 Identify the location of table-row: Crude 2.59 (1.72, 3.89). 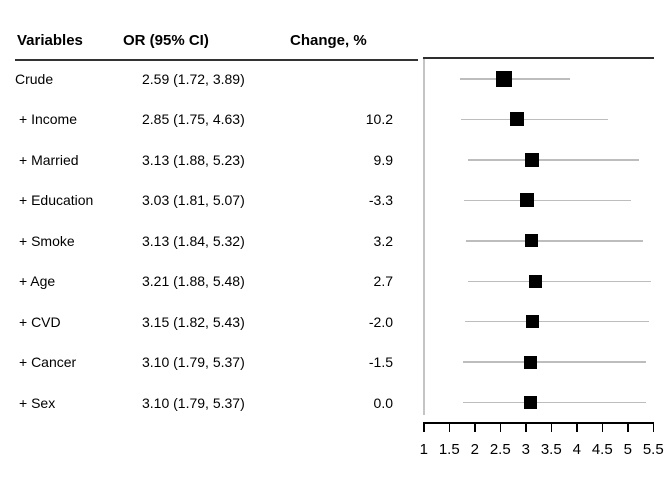
(210, 79).